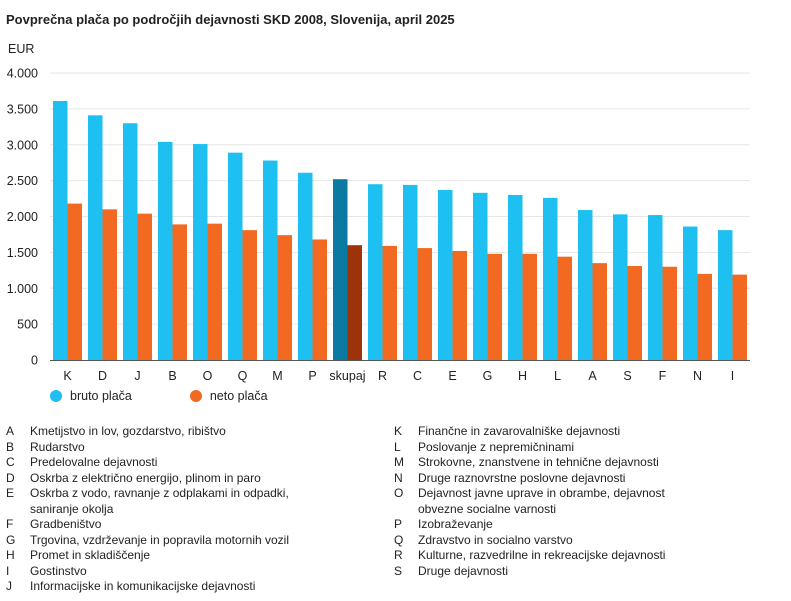  I want to click on y-tick-label: 3.000, so click(22, 145).